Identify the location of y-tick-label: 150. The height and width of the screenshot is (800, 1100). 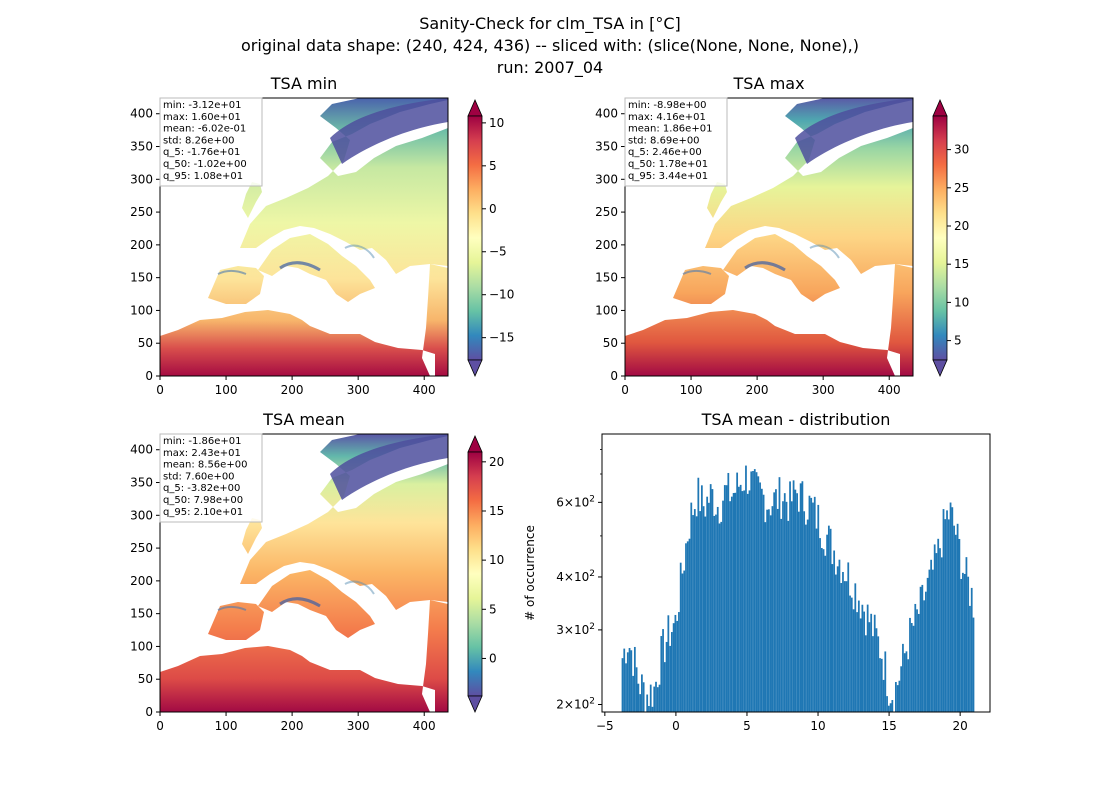
(141, 614).